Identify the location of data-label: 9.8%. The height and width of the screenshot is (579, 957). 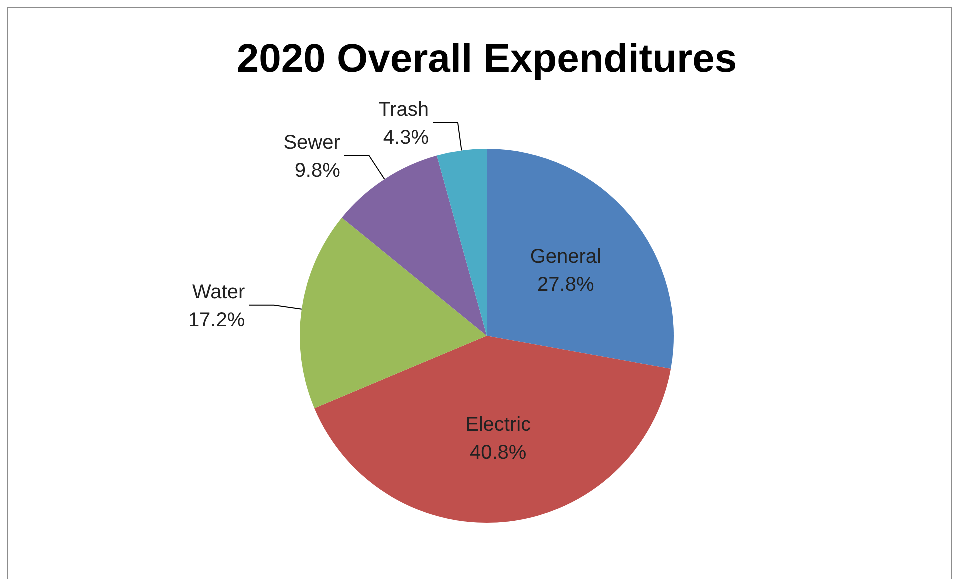
(317, 171).